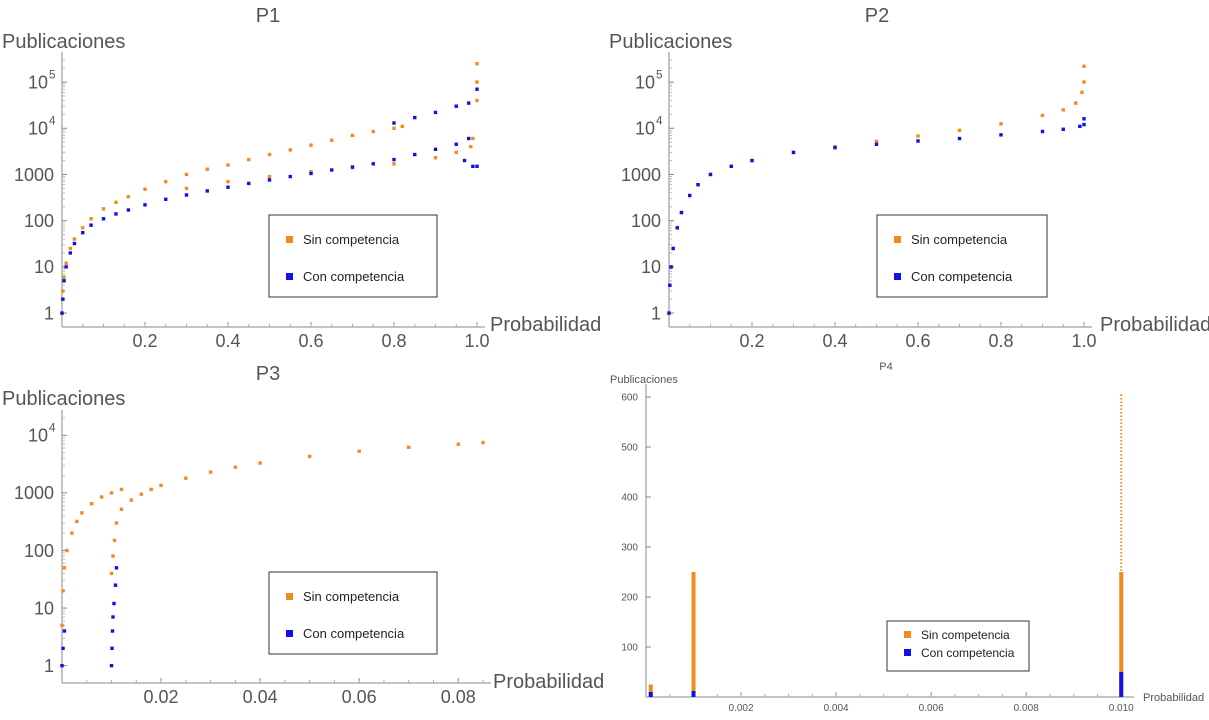  What do you see at coordinates (458, 697) in the screenshot?
I see `x-tick-label: 0.08` at bounding box center [458, 697].